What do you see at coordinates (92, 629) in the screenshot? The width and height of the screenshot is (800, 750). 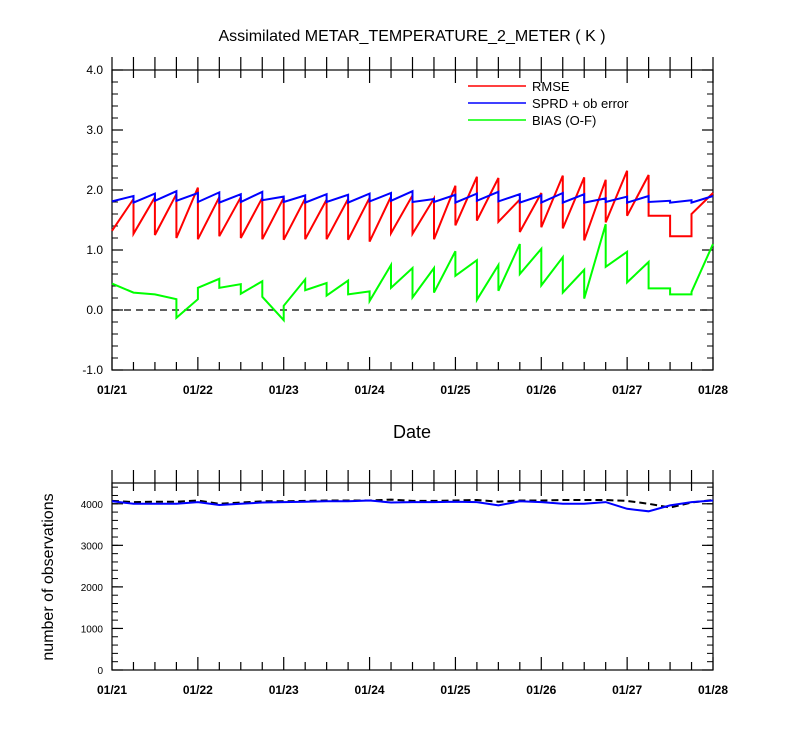 I see `y-tick-label: 1000` at bounding box center [92, 629].